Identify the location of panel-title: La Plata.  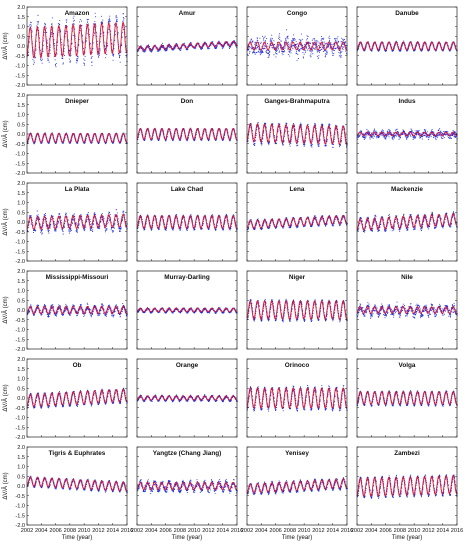
(77, 189).